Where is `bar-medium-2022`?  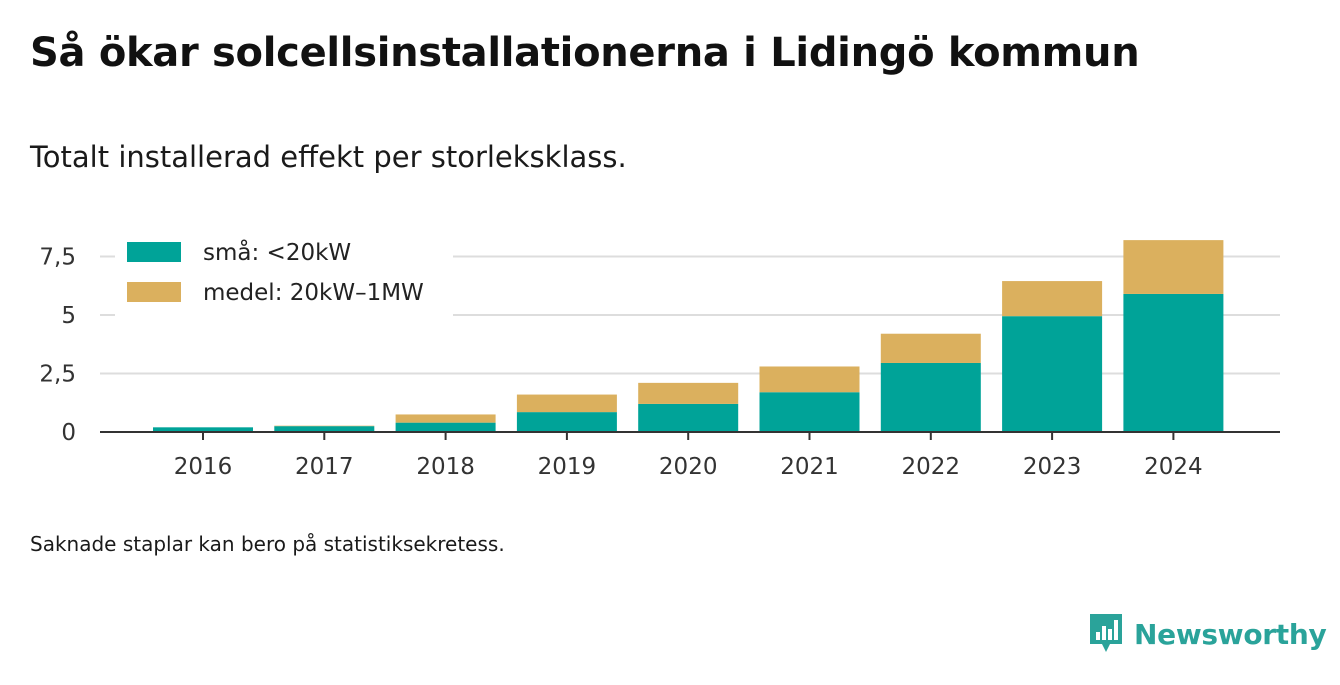
bar-medium-2022 is located at coordinates (930, 348).